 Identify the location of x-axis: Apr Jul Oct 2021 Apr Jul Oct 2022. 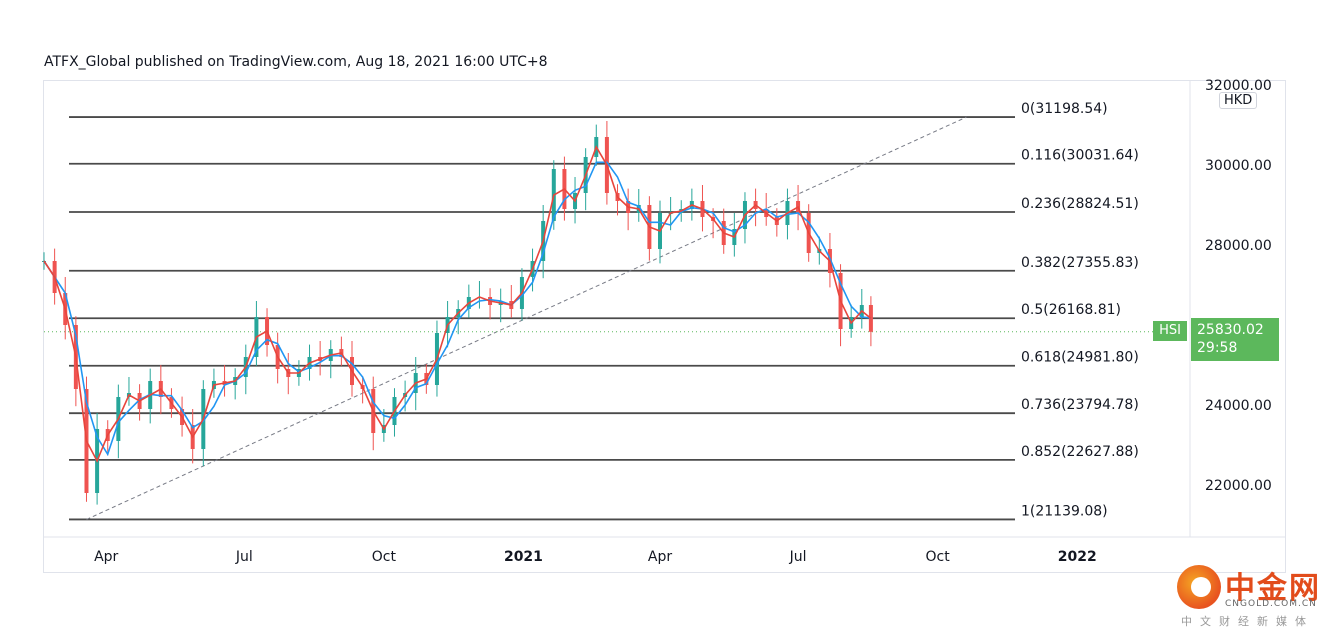
(664, 550).